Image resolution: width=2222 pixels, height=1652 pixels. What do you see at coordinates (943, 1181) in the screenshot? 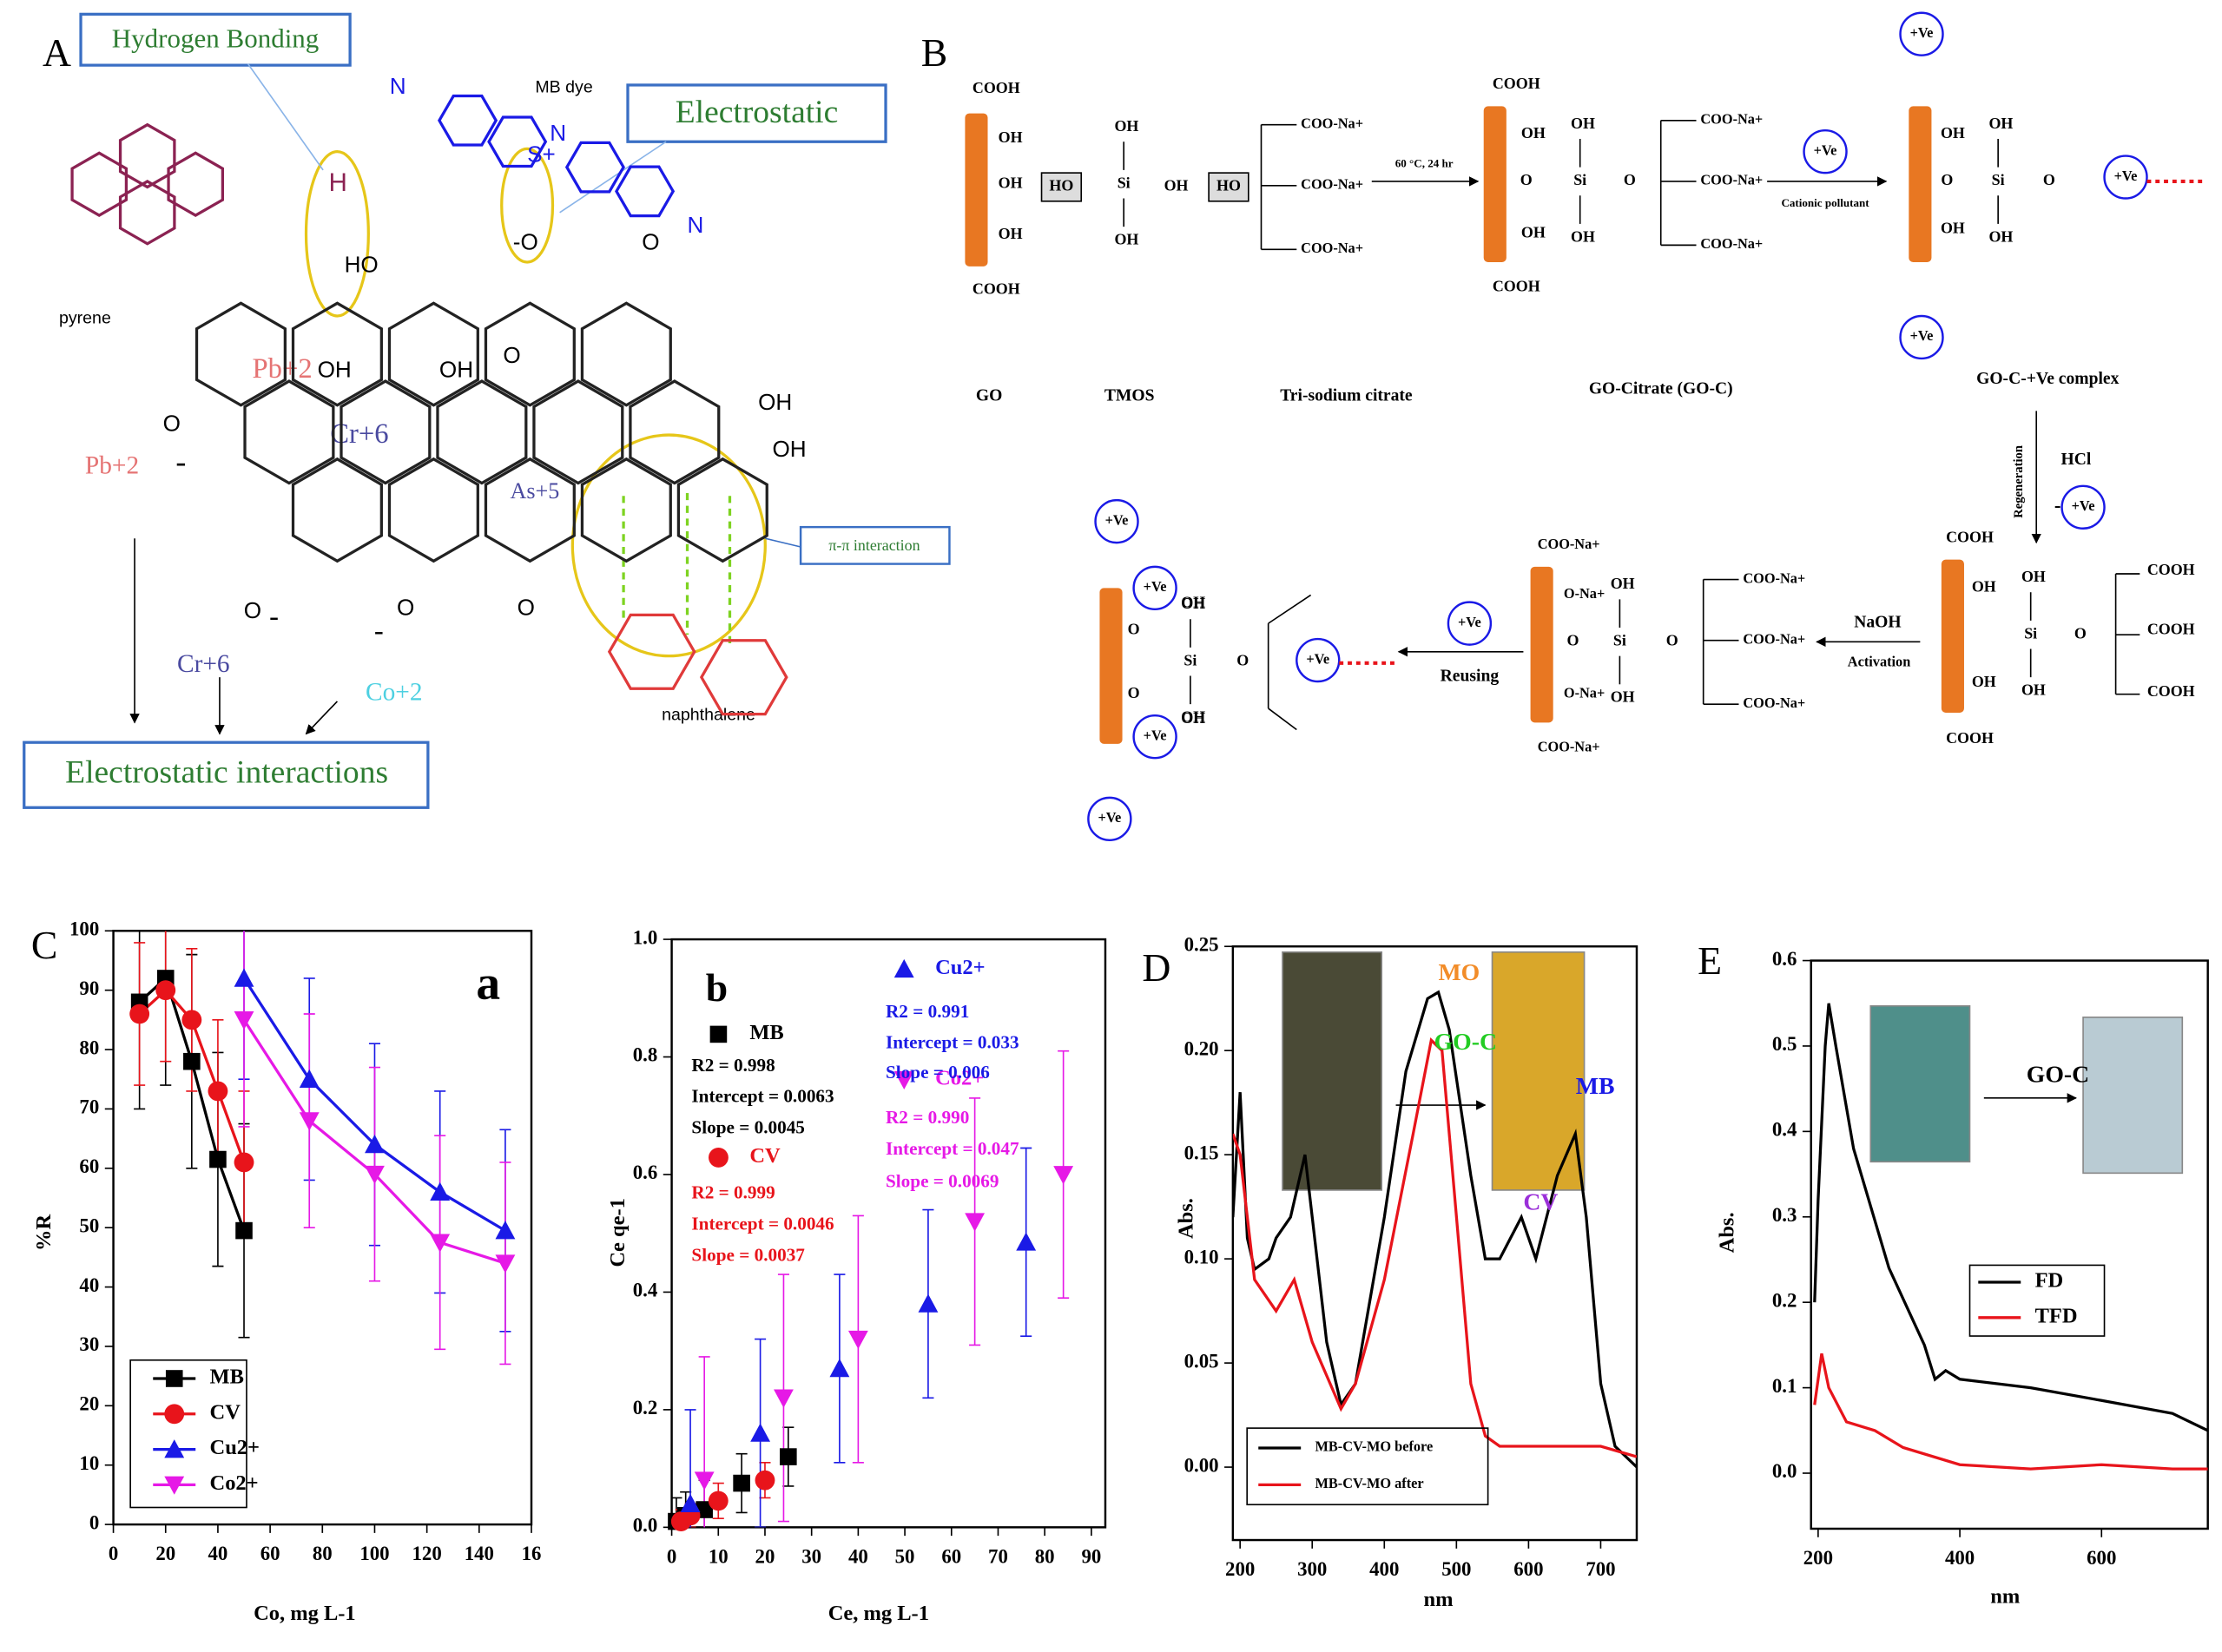
I see `annotation: Slope = 0.0069` at bounding box center [943, 1181].